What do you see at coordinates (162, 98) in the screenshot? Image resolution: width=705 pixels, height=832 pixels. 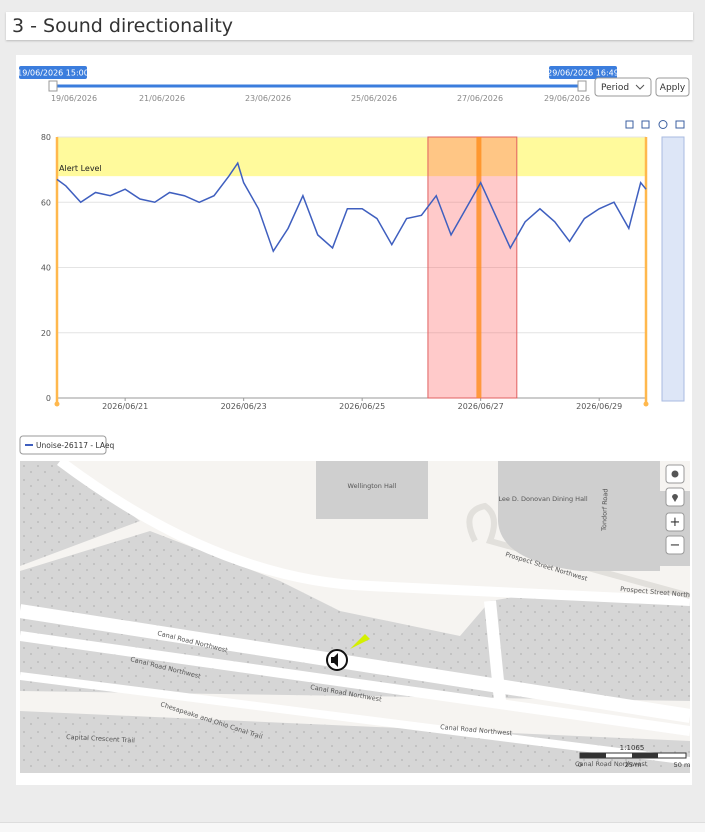 I see `range-date: 21/06/2026` at bounding box center [162, 98].